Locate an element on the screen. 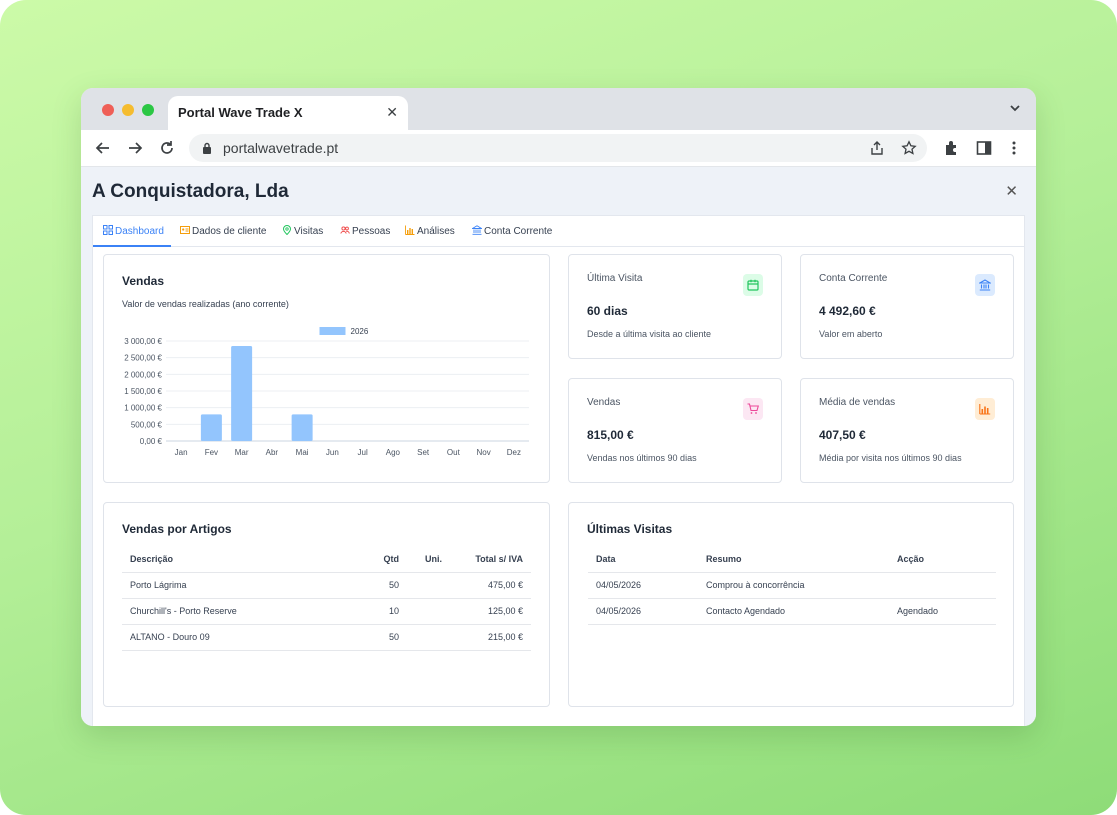 The width and height of the screenshot is (1117, 815). tab-pessoas-label: Pessoas is located at coordinates (371, 231).